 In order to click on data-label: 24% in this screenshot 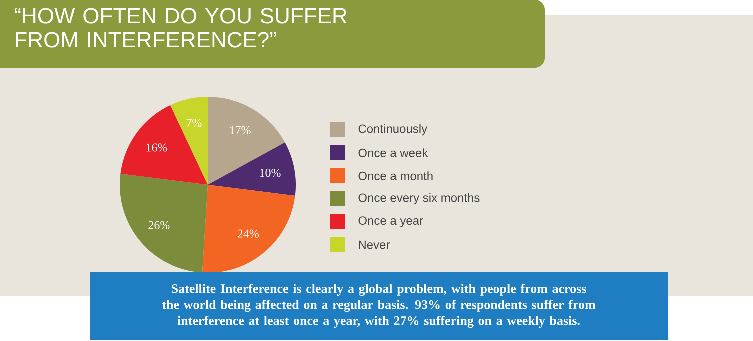, I will do `click(248, 234)`.